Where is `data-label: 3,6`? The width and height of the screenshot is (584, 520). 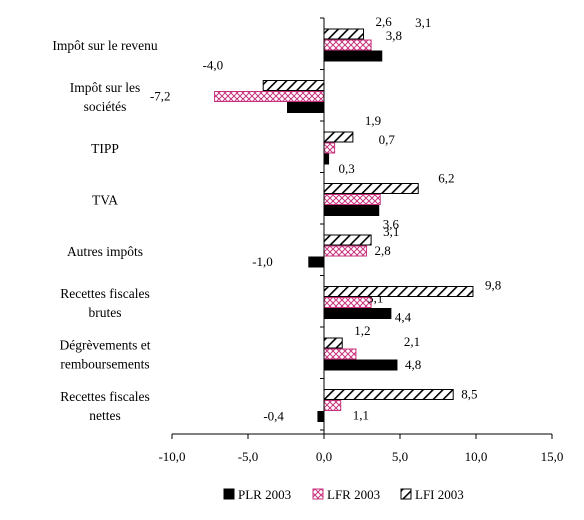
data-label: 3,6 is located at coordinates (391, 224).